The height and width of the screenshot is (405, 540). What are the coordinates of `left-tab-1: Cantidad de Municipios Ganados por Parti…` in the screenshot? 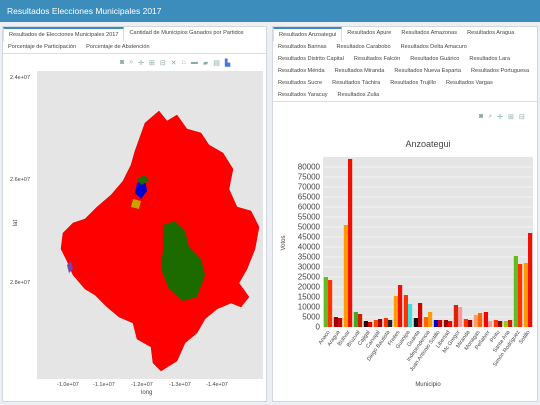 It's located at (186, 33).